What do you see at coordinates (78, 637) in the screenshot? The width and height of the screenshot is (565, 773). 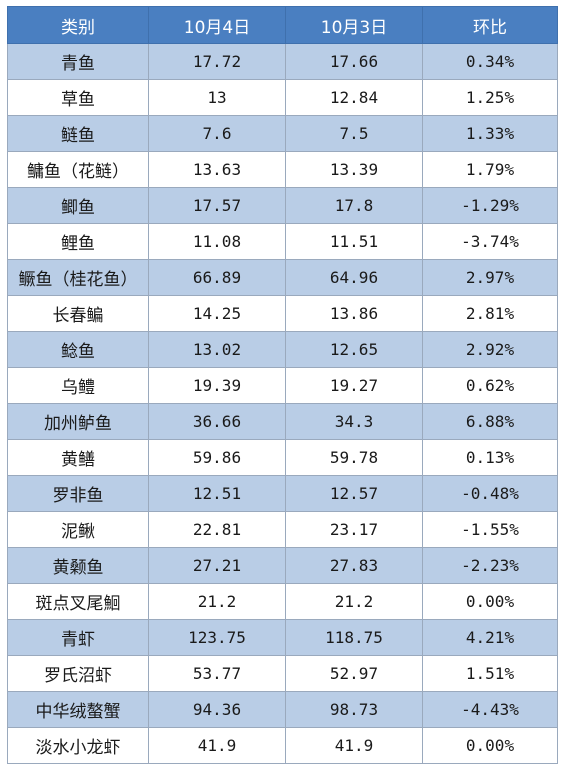 I see `cell-category: 青虾` at bounding box center [78, 637].